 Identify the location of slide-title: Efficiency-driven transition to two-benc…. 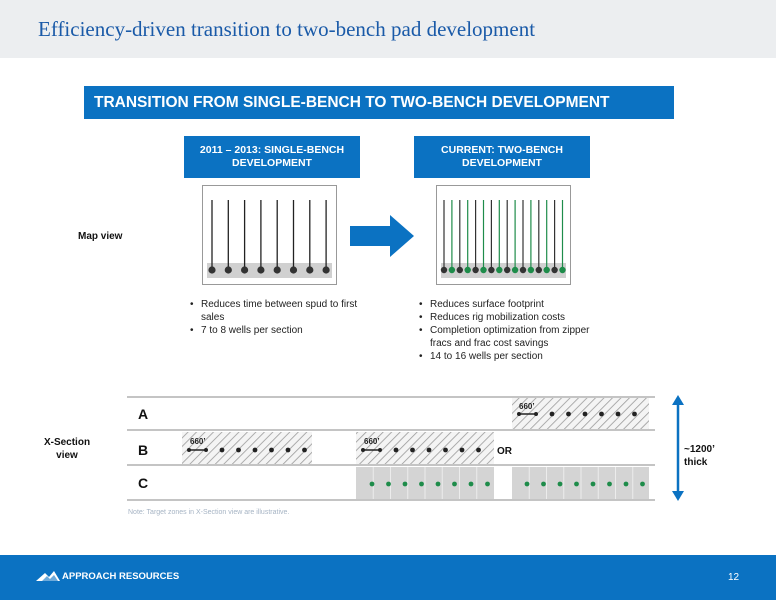
(287, 29).